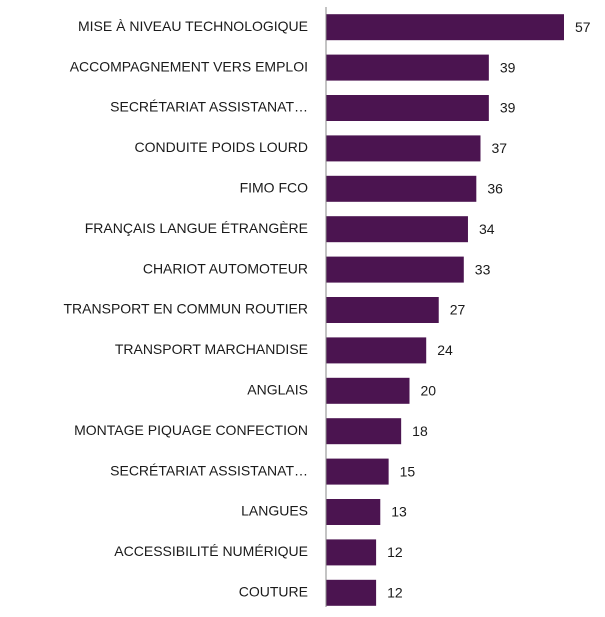 This screenshot has width=605, height=617. I want to click on value-label: 37, so click(499, 148).